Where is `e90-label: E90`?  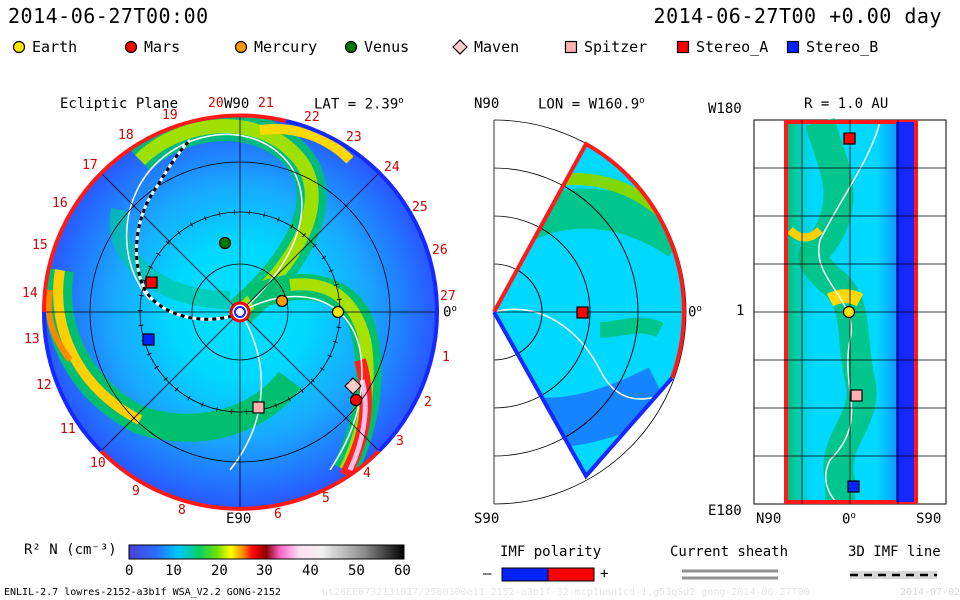
e90-label: E90 is located at coordinates (239, 519).